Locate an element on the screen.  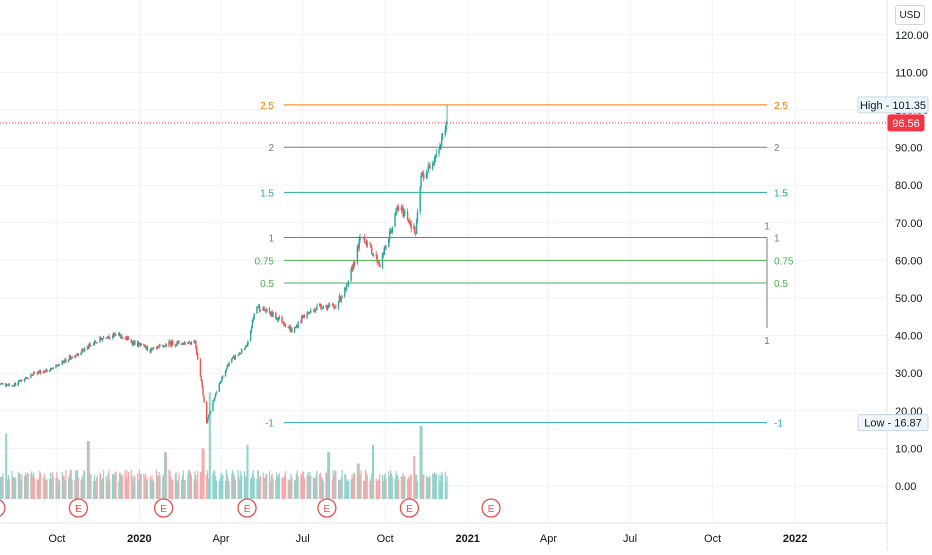
currency-label: USD is located at coordinates (910, 15).